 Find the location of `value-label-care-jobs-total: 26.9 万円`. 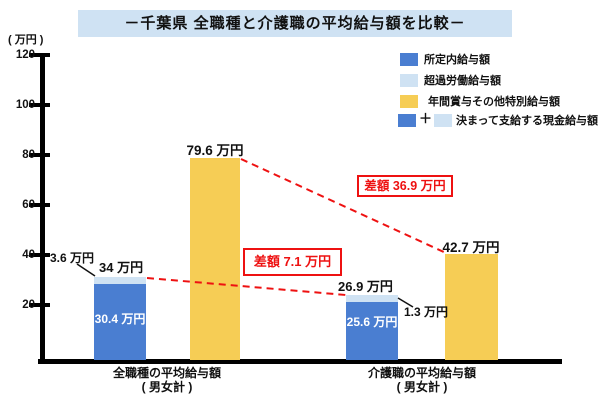

value-label-care-jobs-total: 26.9 万円 is located at coordinates (365, 286).